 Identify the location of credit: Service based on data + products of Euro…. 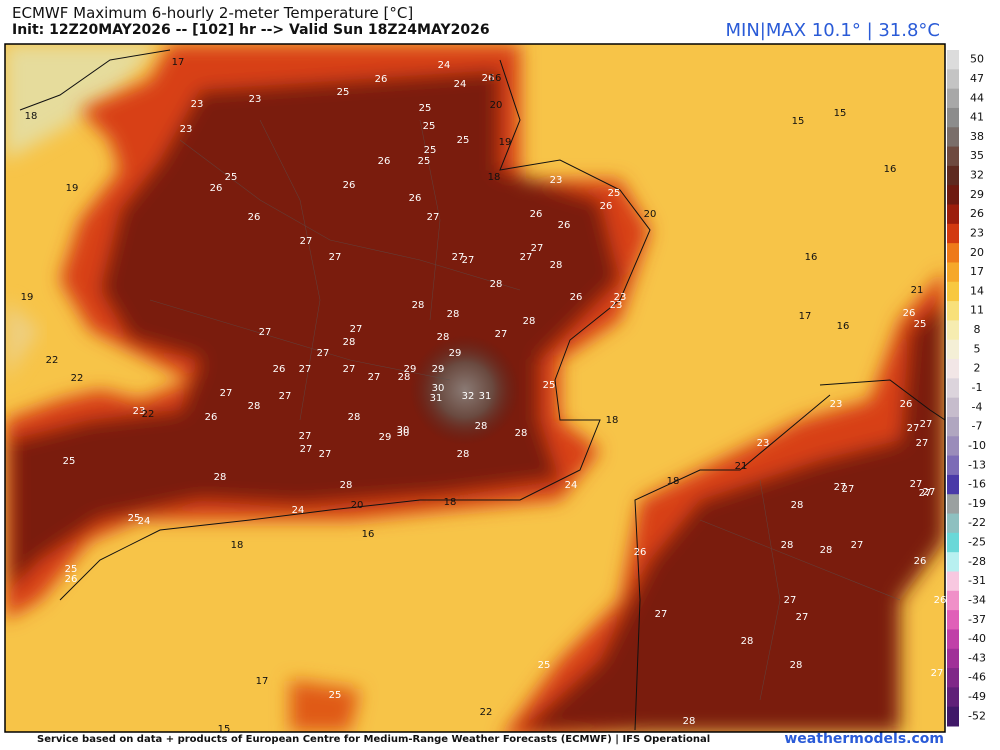
(374, 739).